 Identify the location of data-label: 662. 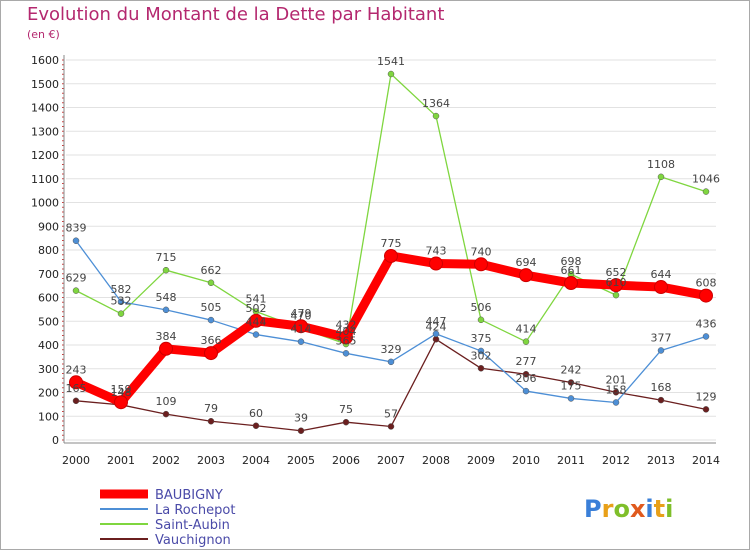
(211, 270).